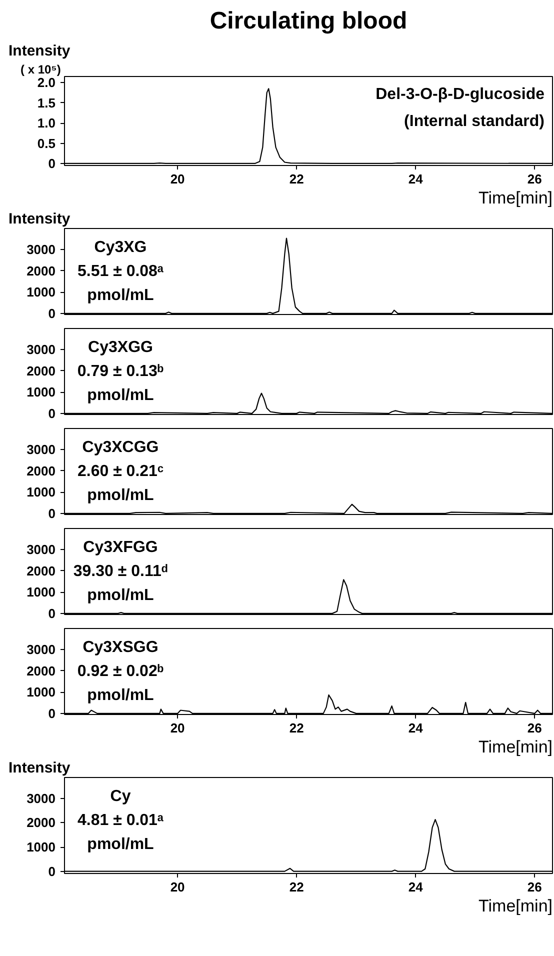 The width and height of the screenshot is (554, 956). Describe the element at coordinates (121, 271) in the screenshot. I see `annotation: 5.51 ± 0.08ᵃ` at that location.